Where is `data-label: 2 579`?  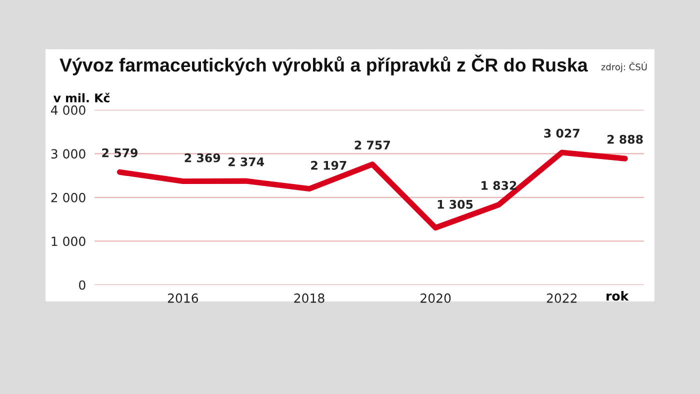 data-label: 2 579 is located at coordinates (120, 153).